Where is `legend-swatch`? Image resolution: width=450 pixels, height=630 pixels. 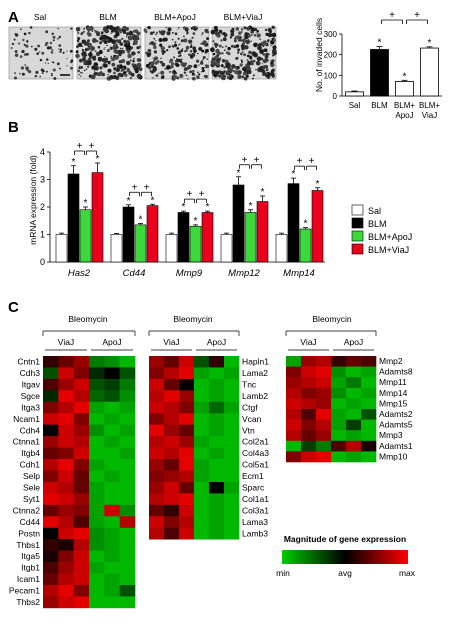
legend-swatch is located at coordinates (357, 249).